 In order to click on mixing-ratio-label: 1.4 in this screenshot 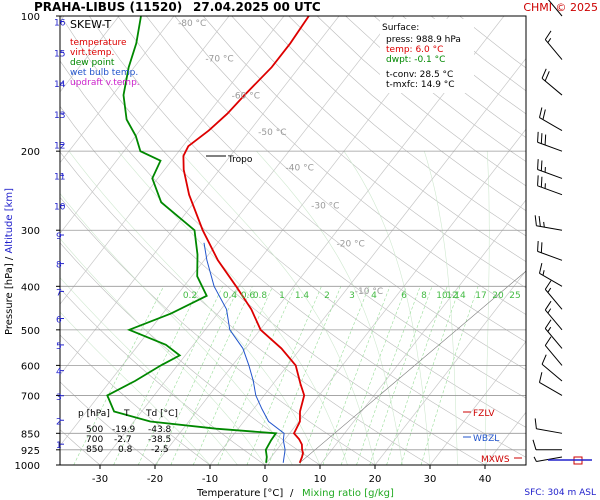, I will do `click(302, 296)`.